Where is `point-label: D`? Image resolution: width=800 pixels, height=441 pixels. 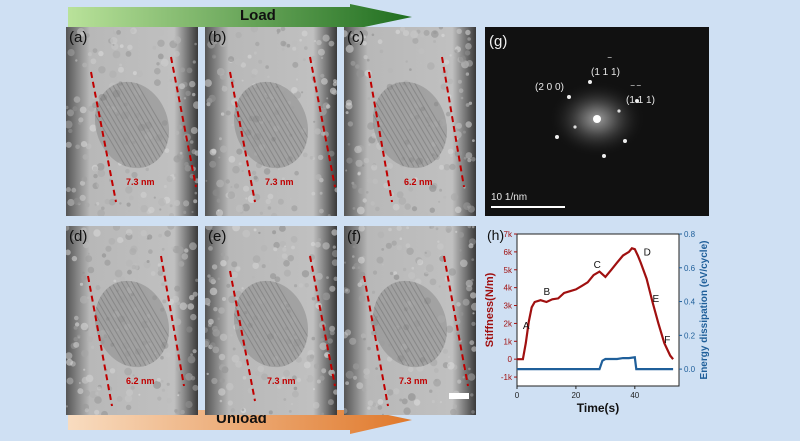
point-label: D is located at coordinates (647, 252).